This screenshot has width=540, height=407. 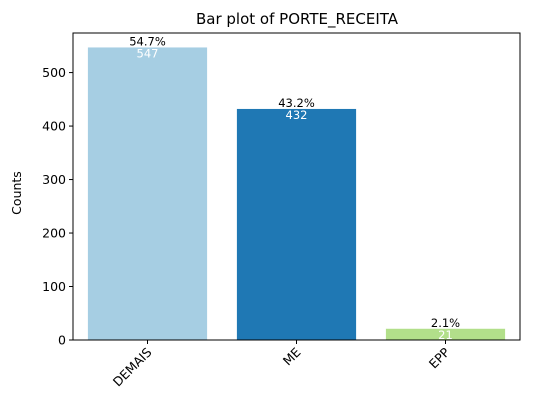 What do you see at coordinates (54, 126) in the screenshot?
I see `y-tick-label: 400` at bounding box center [54, 126].